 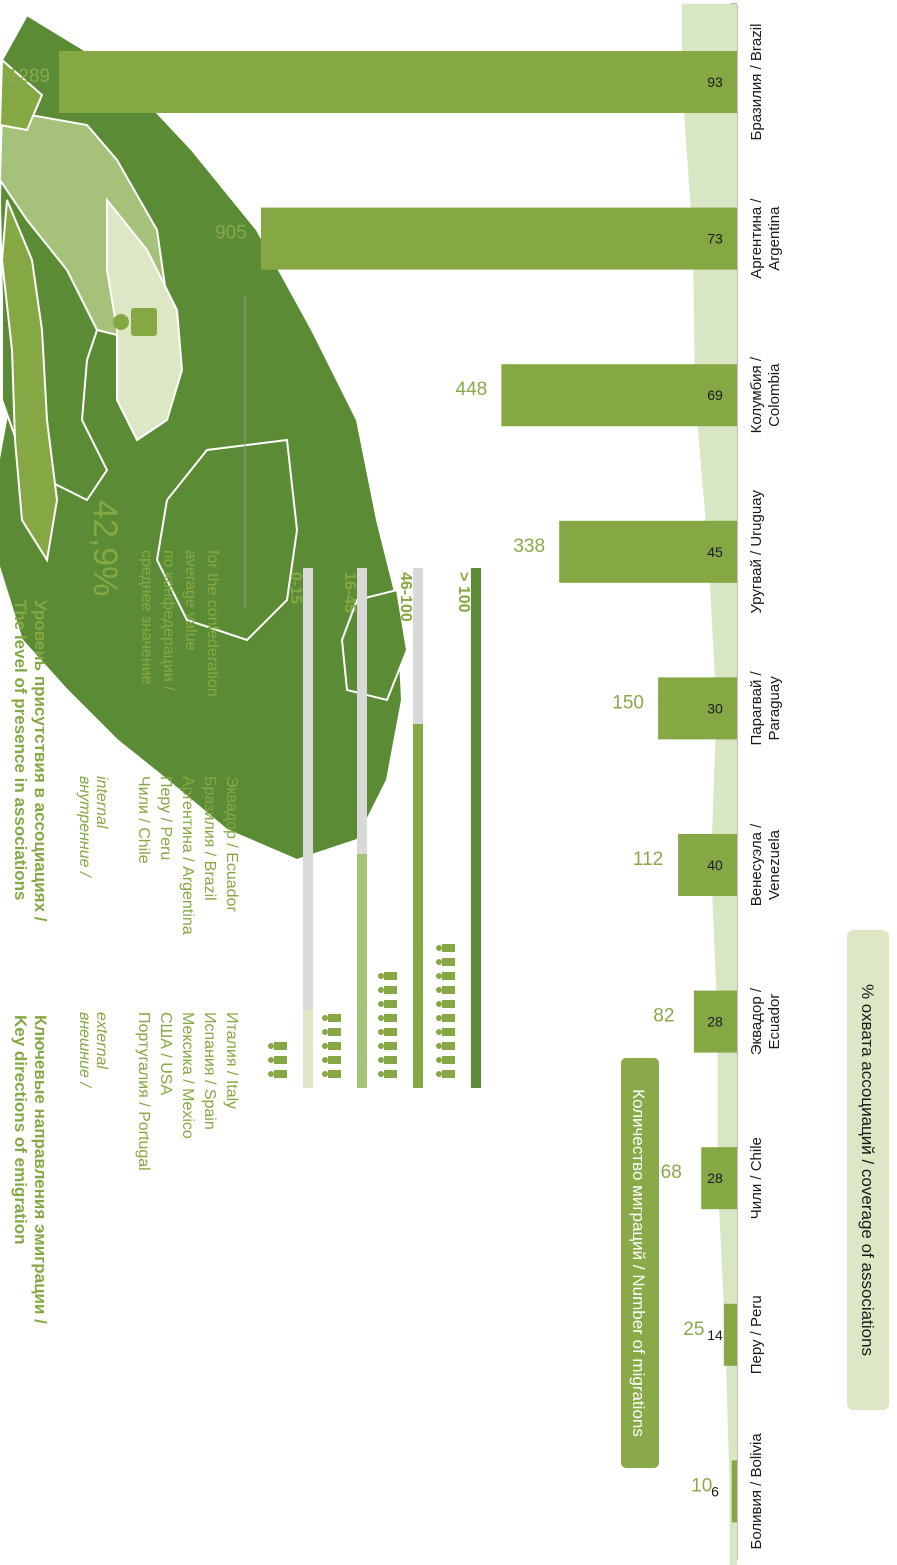 I want to click on header-left-line2: Key directions of emigration, so click(x=20, y=1130).